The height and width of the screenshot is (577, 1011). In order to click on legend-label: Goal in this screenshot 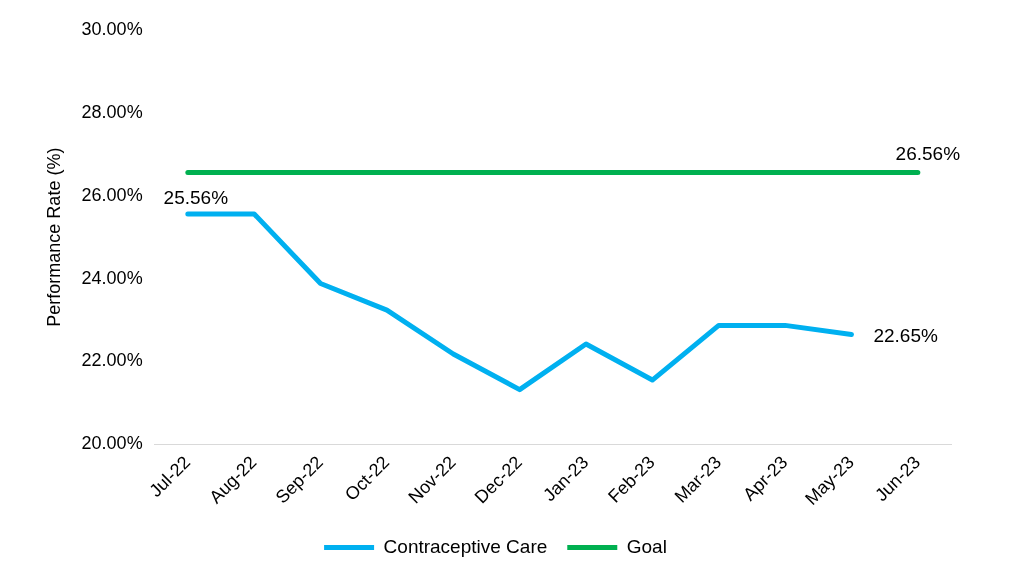, I will do `click(646, 546)`.